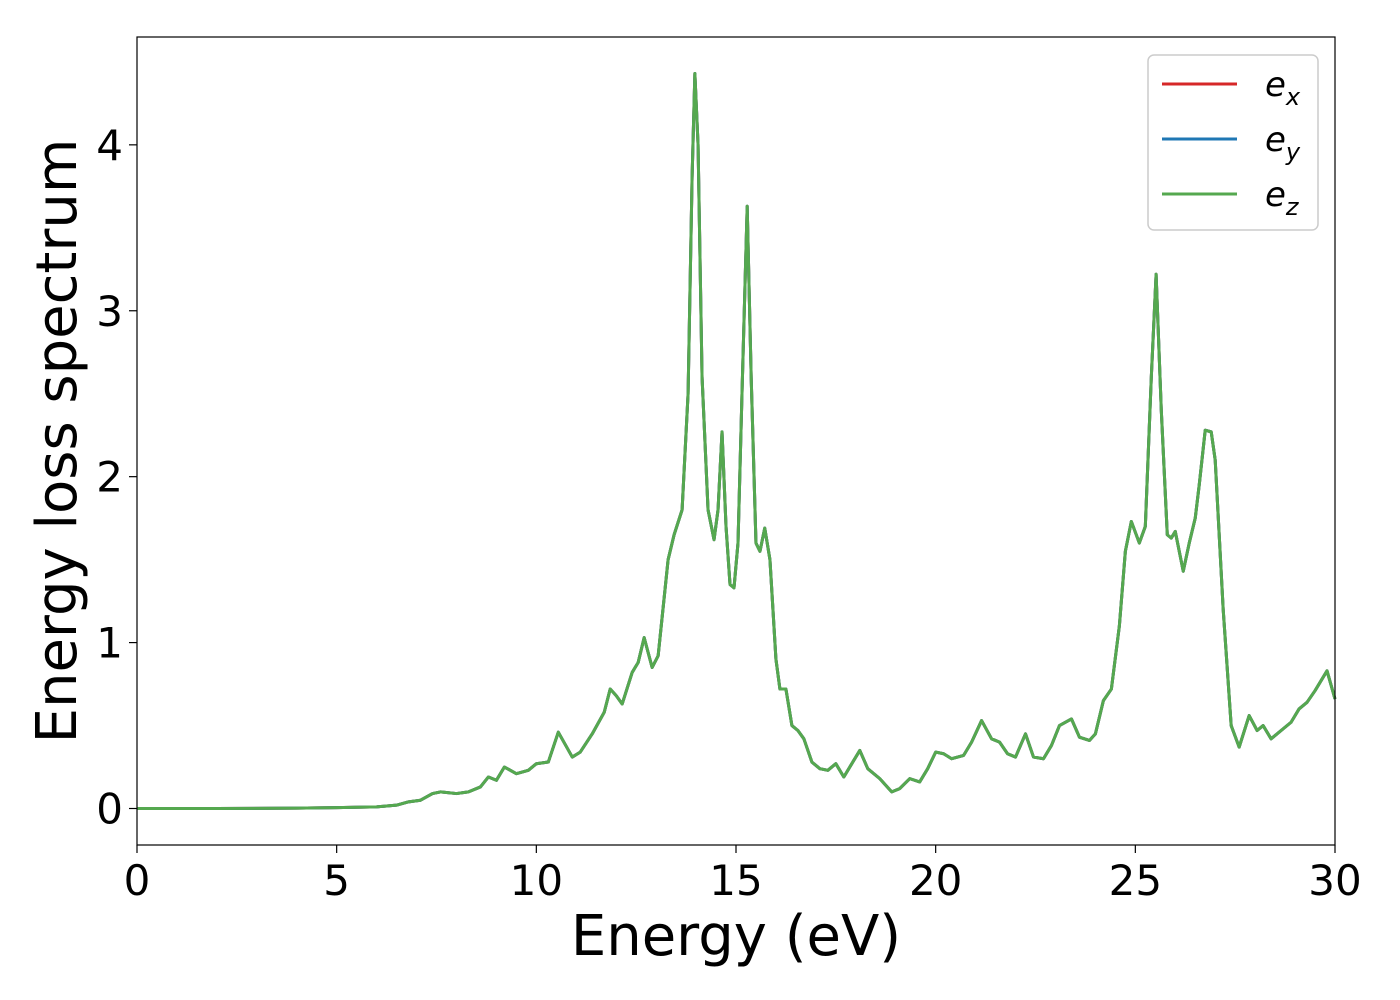  Describe the element at coordinates (536, 880) in the screenshot. I see `x-tick-label: 10` at that location.